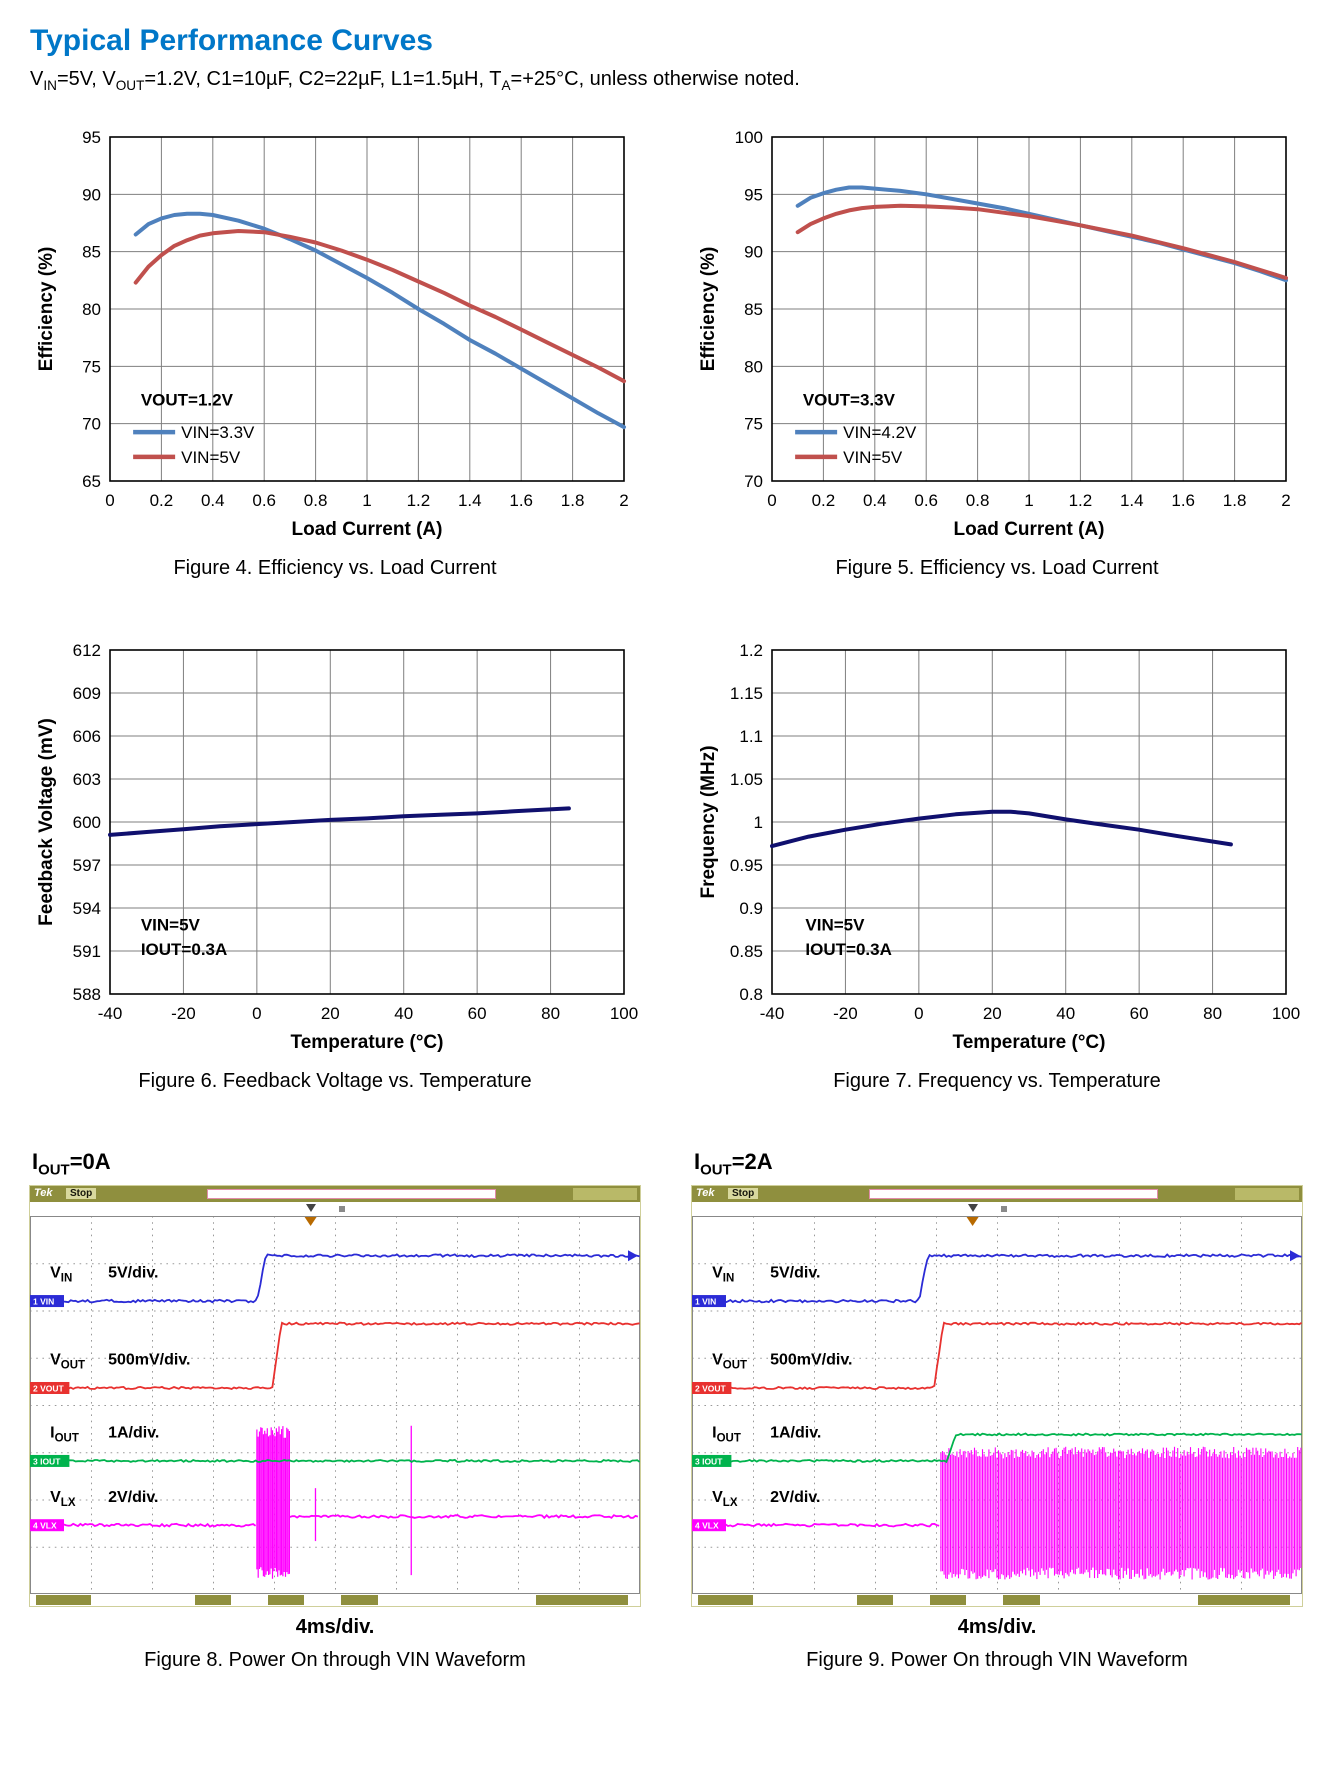 This screenshot has height=1772, width=1332. What do you see at coordinates (46, 309) in the screenshot?
I see `y-axis-label: Efficiency (%)` at bounding box center [46, 309].